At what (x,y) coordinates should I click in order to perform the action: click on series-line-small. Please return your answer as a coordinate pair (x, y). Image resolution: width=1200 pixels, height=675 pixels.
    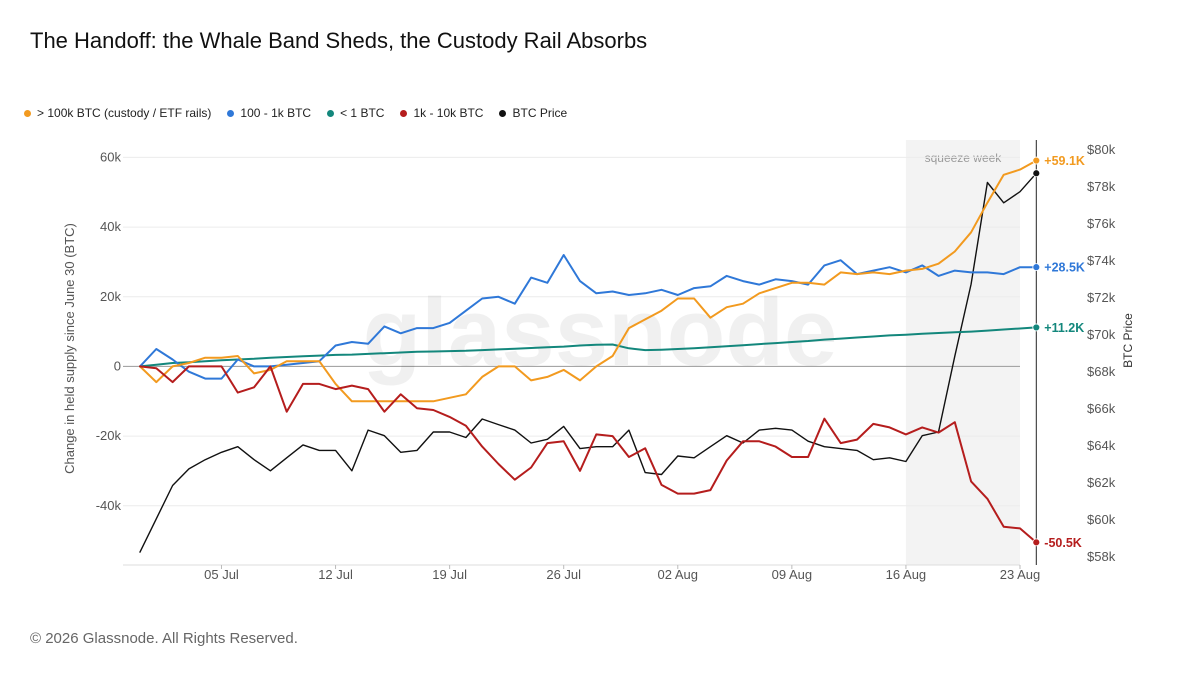
    Looking at the image, I should click on (588, 347).